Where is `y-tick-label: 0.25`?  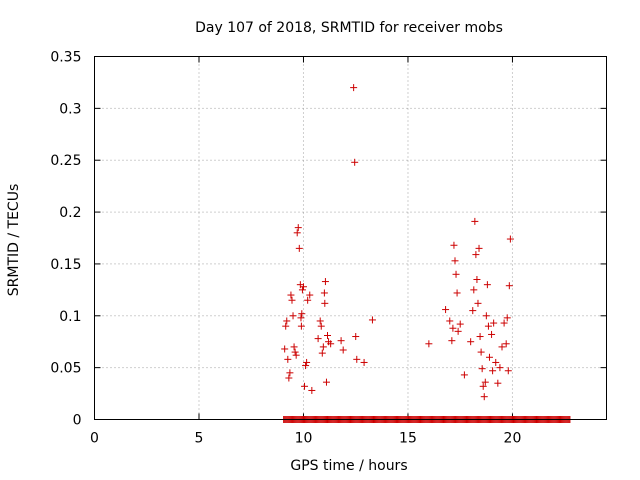 y-tick-label: 0.25 is located at coordinates (65, 161).